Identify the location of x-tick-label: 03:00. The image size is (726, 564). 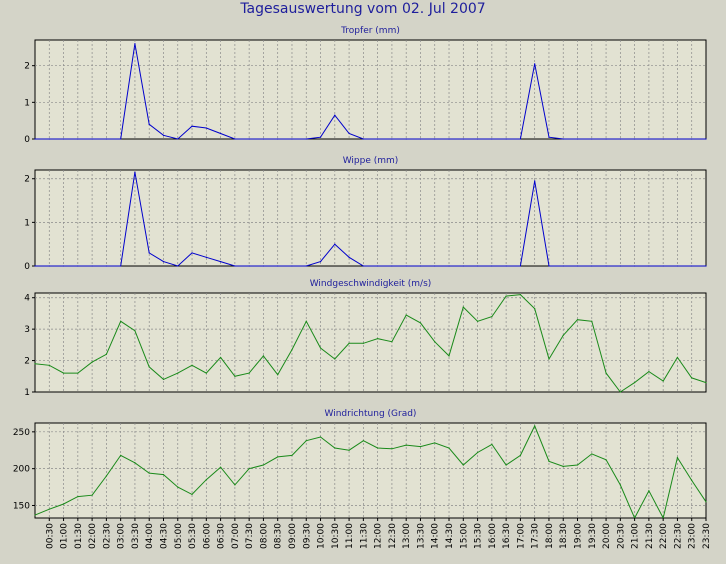
(122, 536).